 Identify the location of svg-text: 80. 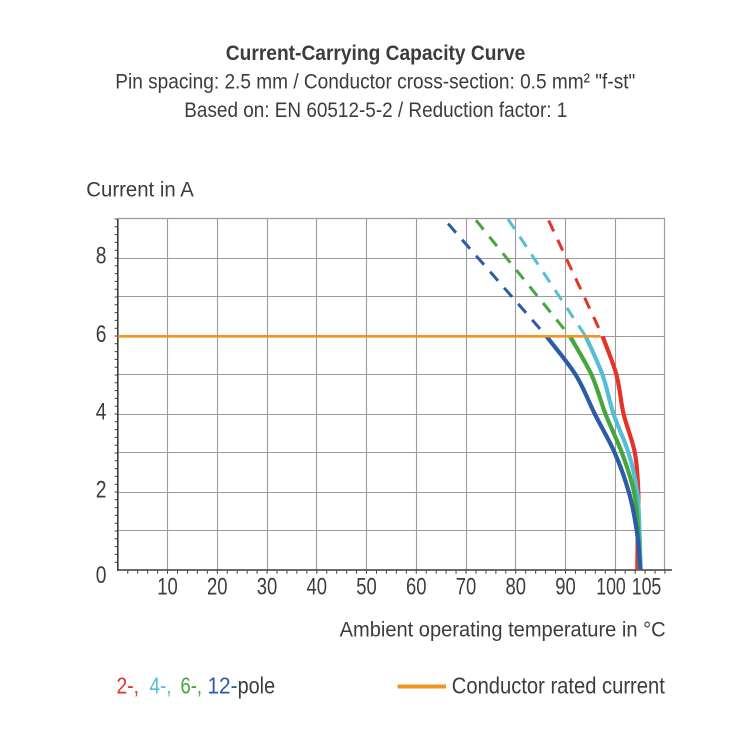
(516, 587).